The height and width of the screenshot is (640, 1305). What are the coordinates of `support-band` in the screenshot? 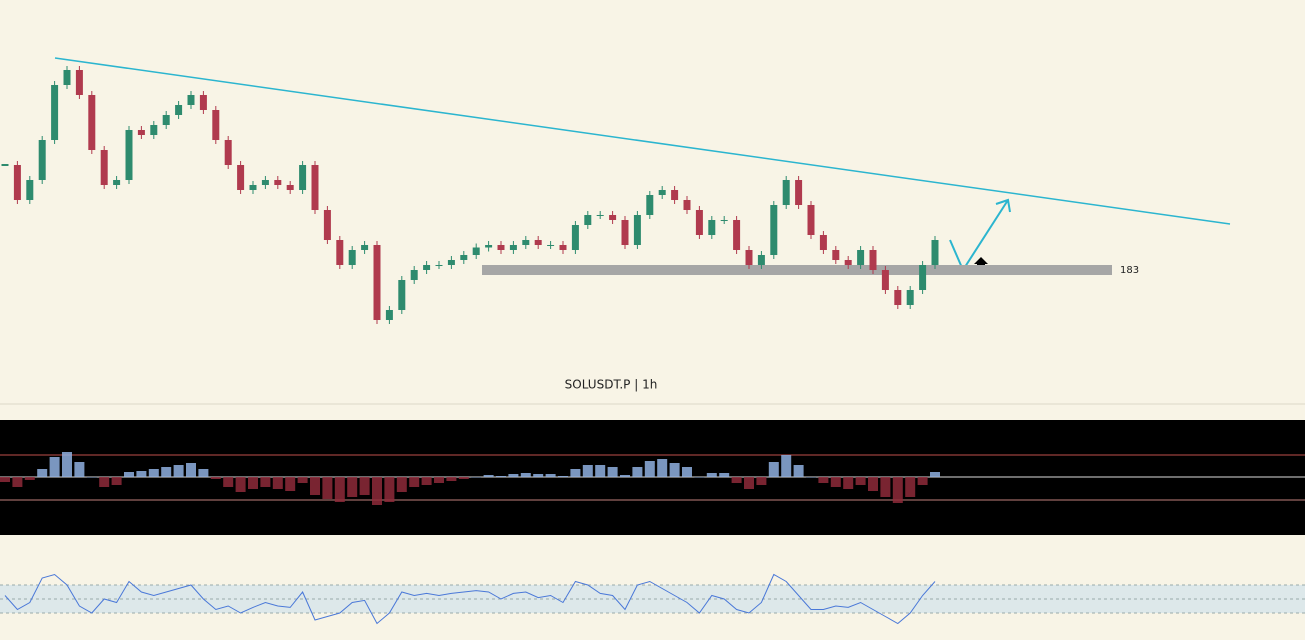 It's located at (797, 270).